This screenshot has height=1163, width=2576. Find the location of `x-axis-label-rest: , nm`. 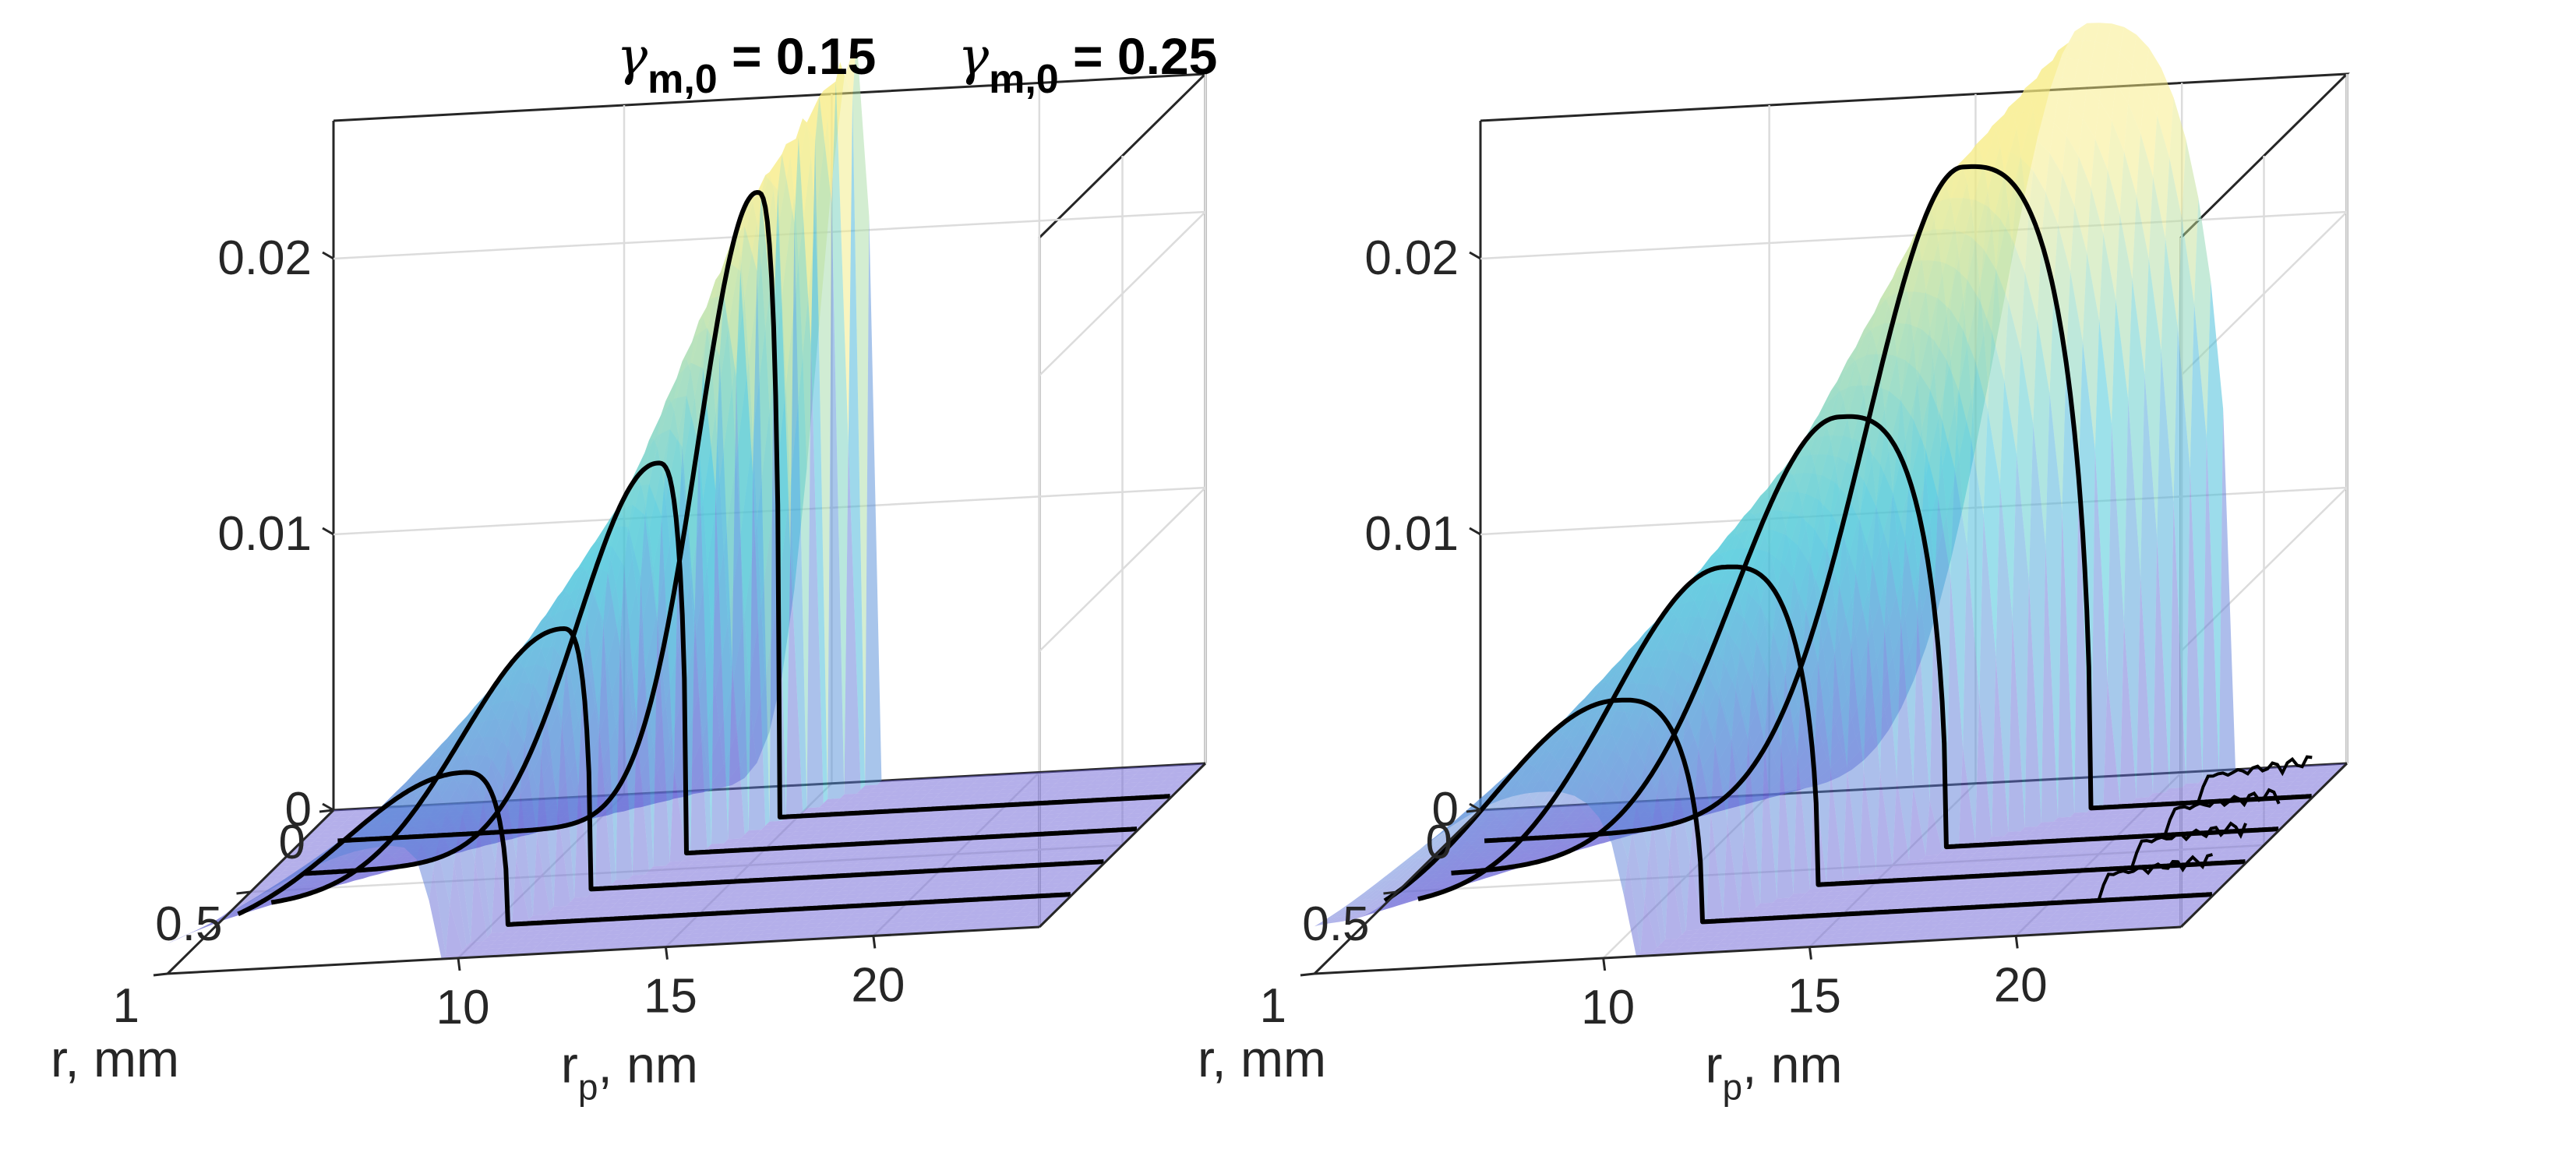

x-axis-label-rest: , nm is located at coordinates (647, 1064).